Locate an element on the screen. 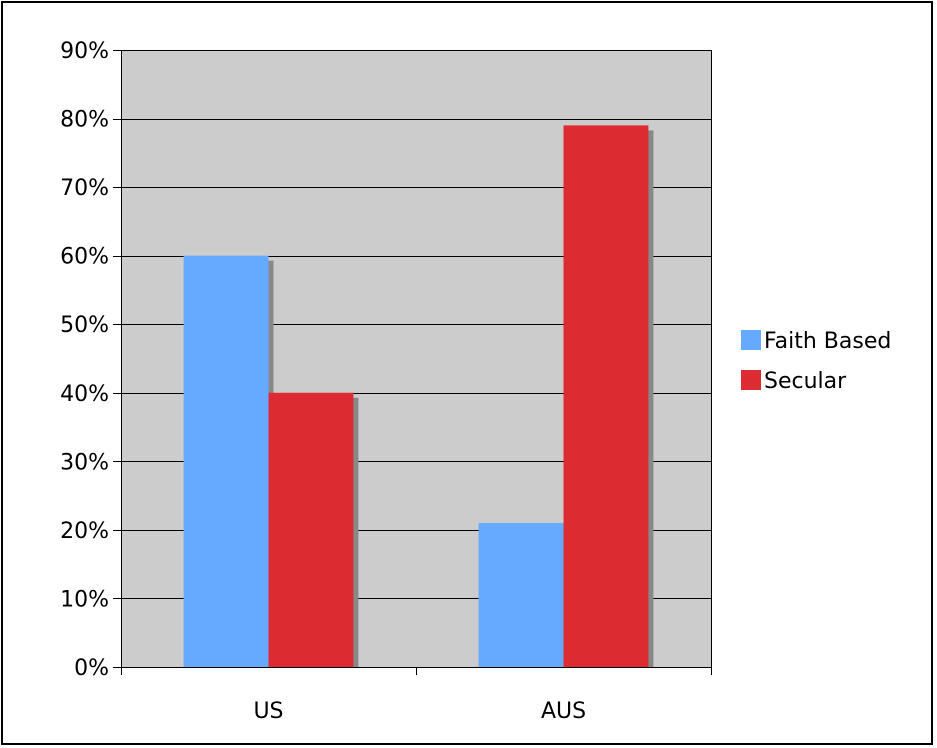  legend-label-faith-based: Faith Based is located at coordinates (827, 341).